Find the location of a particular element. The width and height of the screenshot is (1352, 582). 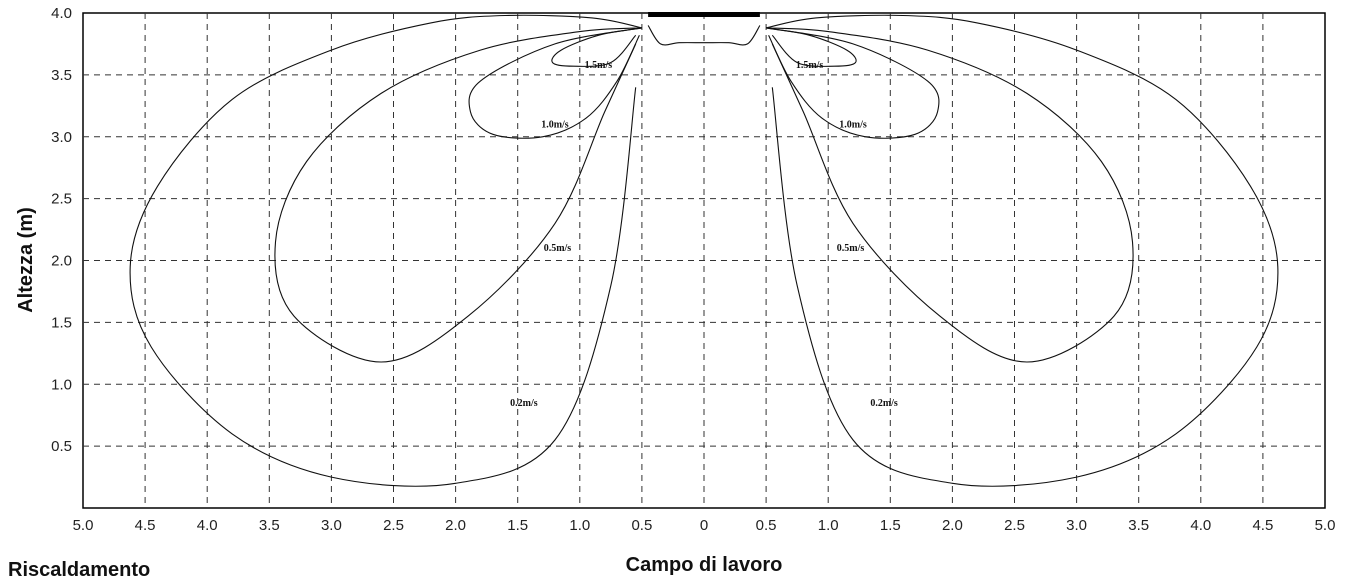

core-contour is located at coordinates (704, 35).